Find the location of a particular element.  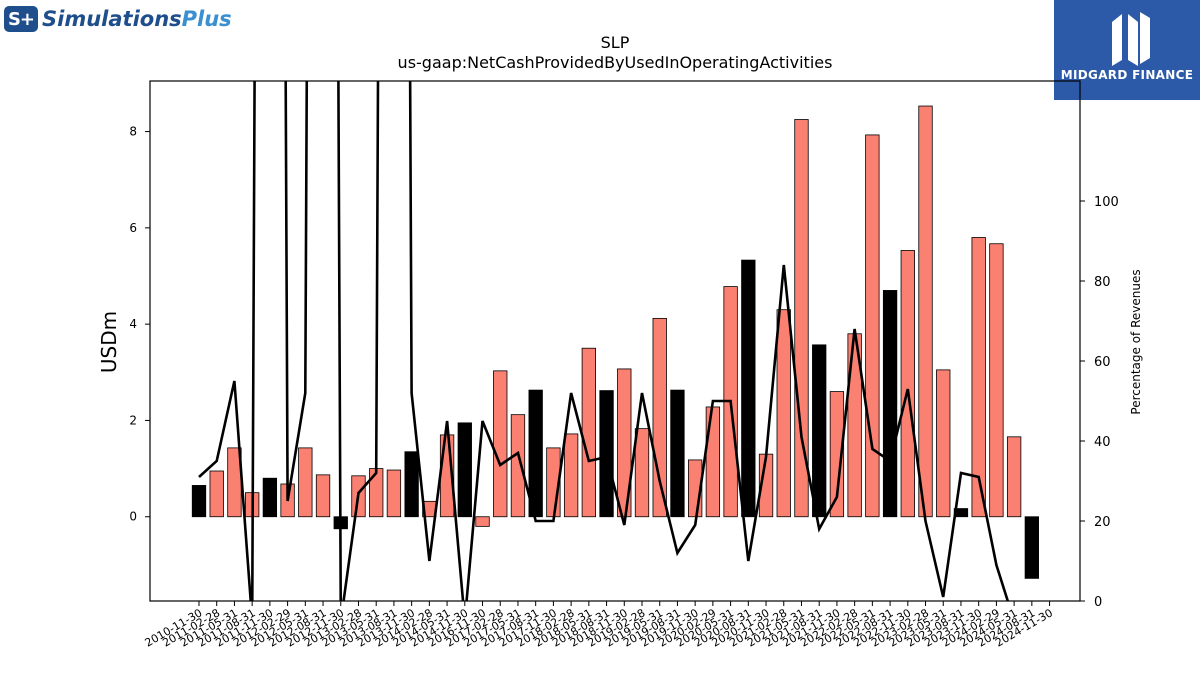

logo-wordmark: SimulationsPlus is located at coordinates (137, 19).